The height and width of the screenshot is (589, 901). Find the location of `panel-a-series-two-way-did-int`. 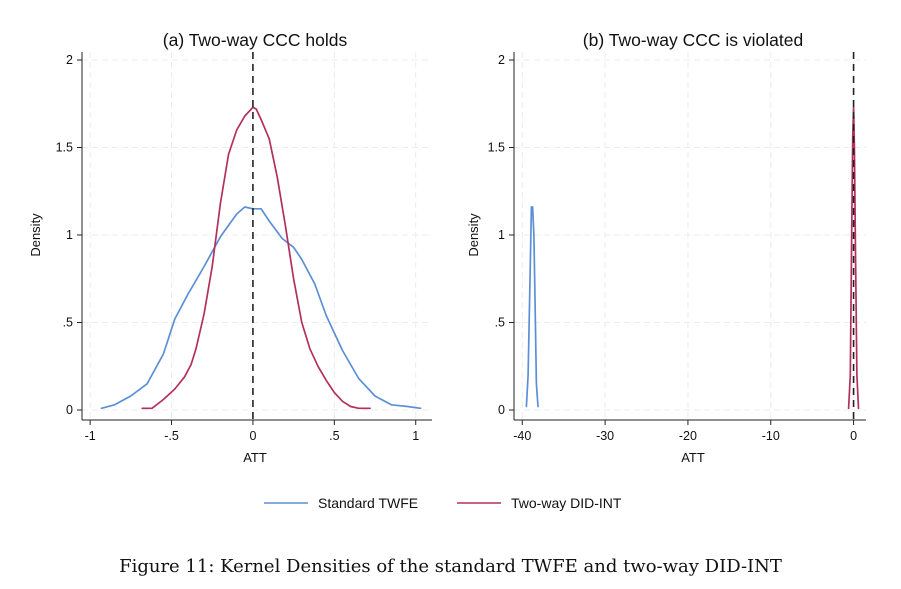

panel-a-series-two-way-did-int is located at coordinates (256, 258).